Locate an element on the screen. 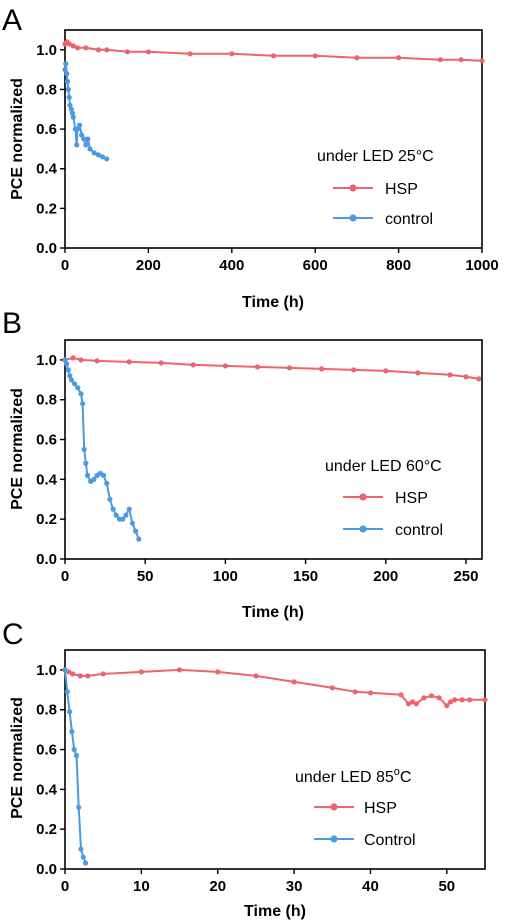 This screenshot has width=508, height=923. condition-annotation: under LED 25°C is located at coordinates (375, 156).